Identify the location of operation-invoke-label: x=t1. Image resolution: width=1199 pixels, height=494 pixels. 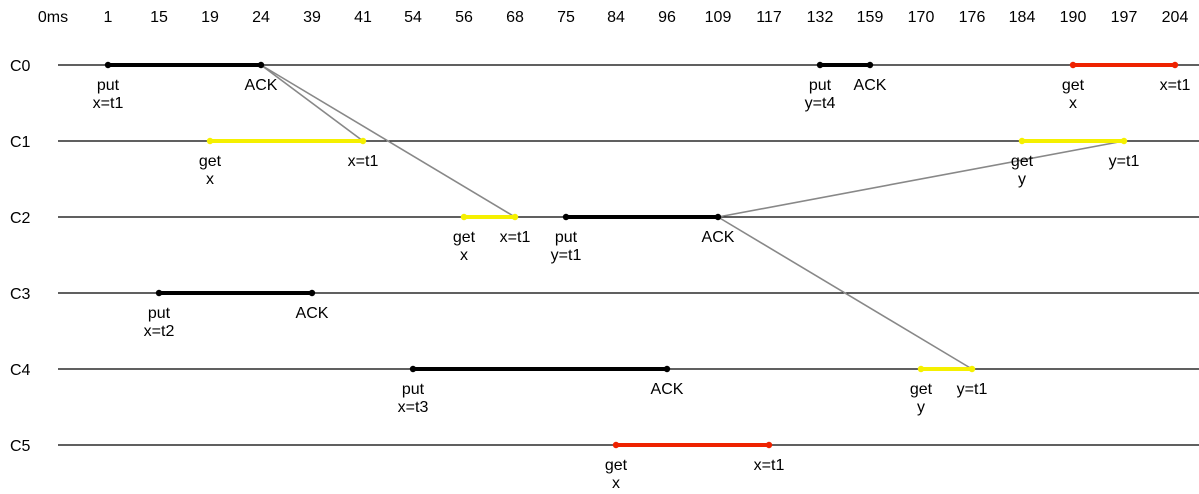
(108, 103).